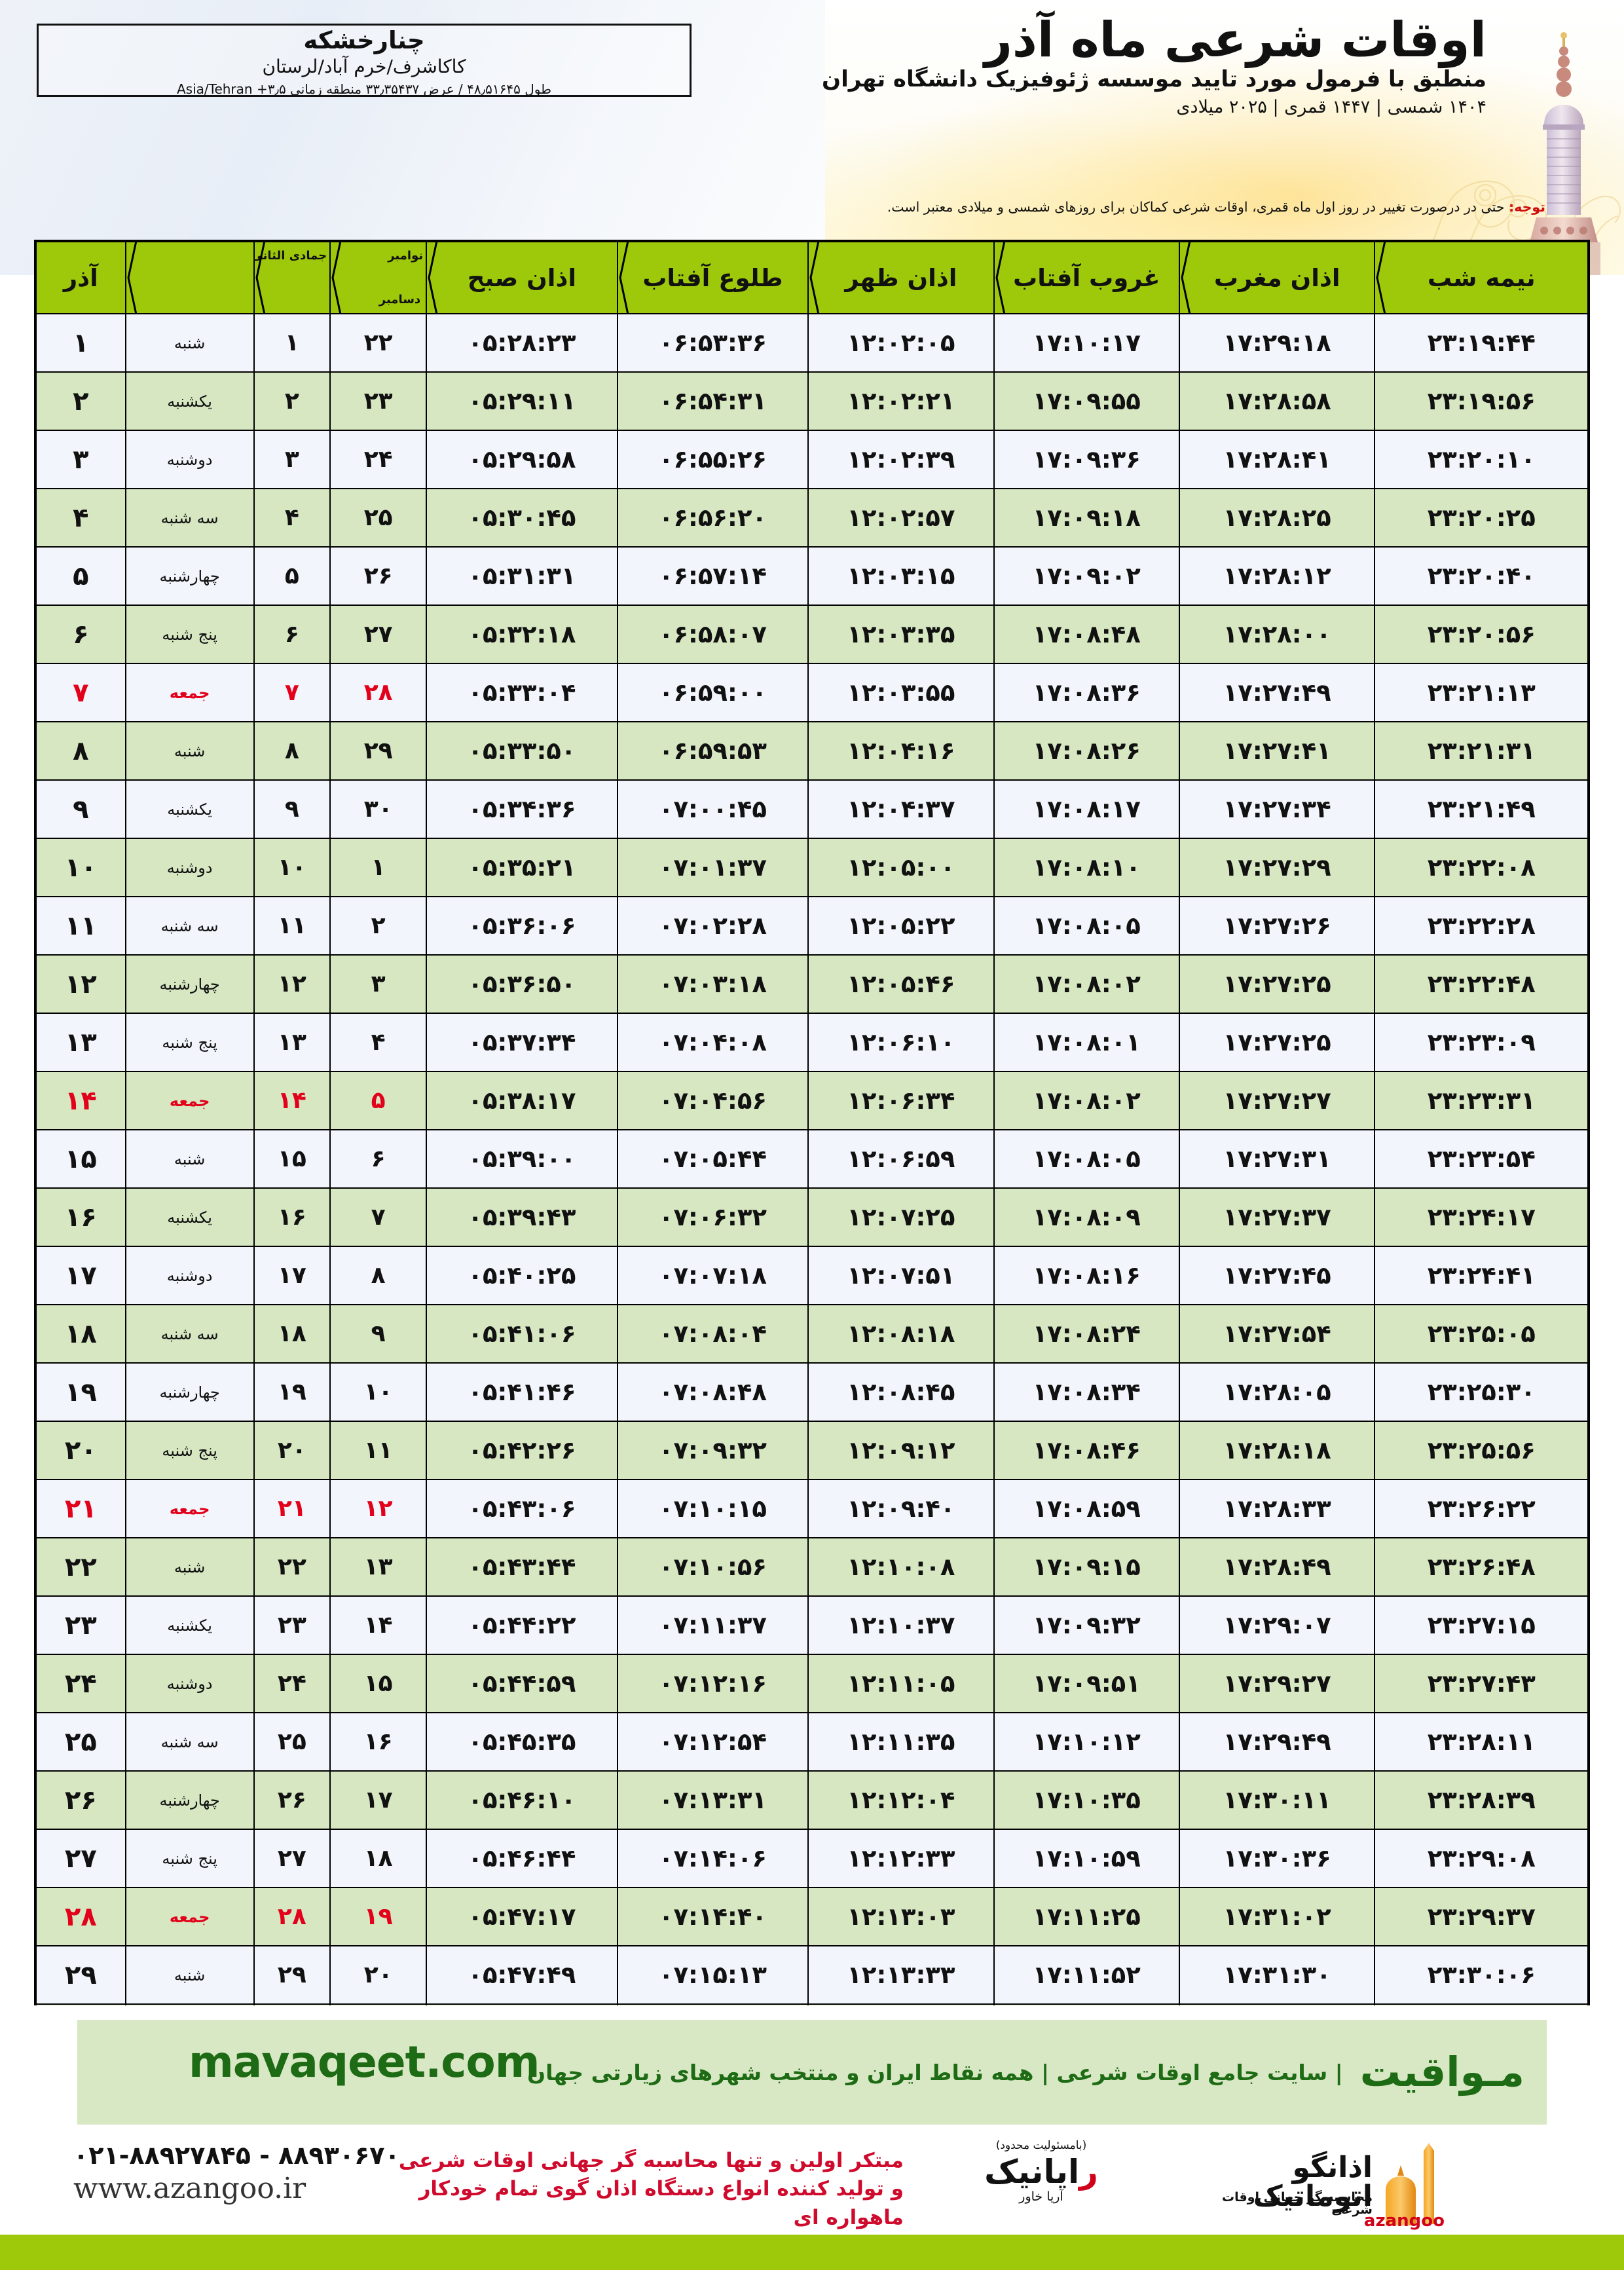  I want to click on col-header-lunar: جمادی الثانی, so click(291, 277).